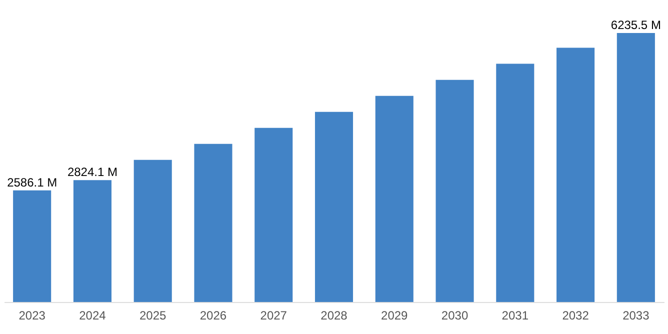  What do you see at coordinates (576, 315) in the screenshot?
I see `x-tick-label: 2032` at bounding box center [576, 315].